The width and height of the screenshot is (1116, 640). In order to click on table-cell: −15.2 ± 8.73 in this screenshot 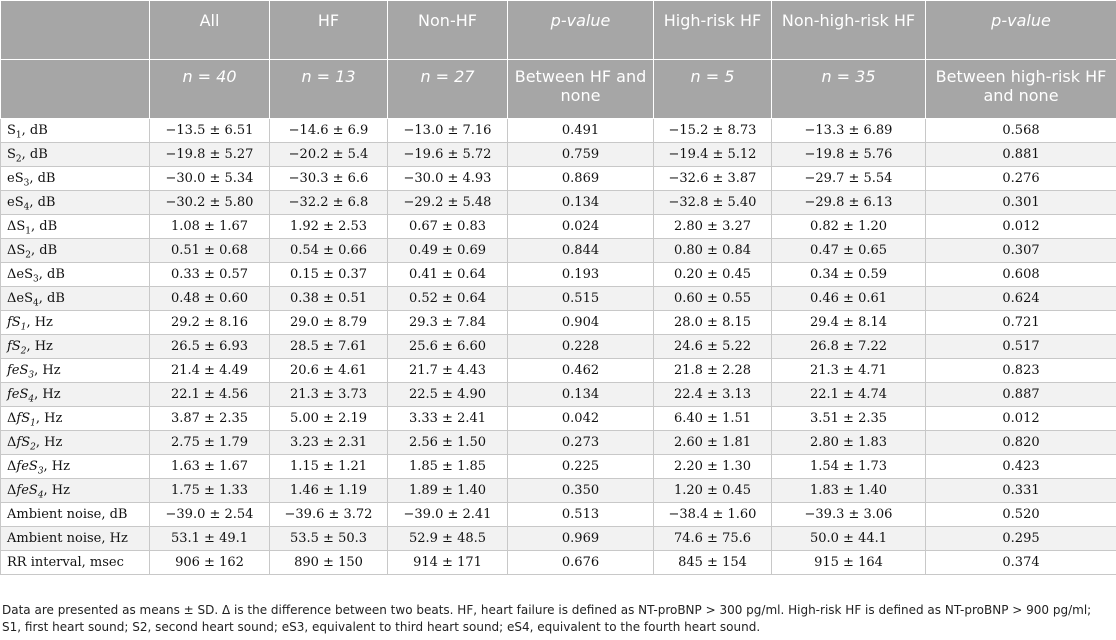, I will do `click(712, 130)`.